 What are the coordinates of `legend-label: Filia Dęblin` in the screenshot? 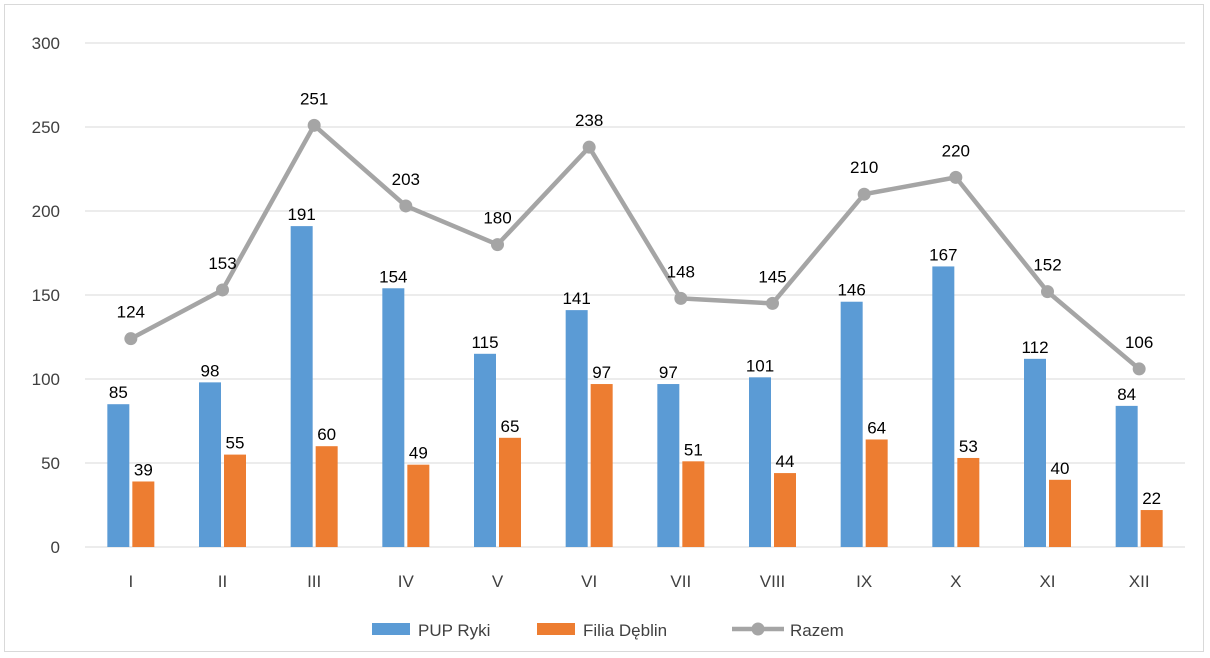 It's located at (625, 630).